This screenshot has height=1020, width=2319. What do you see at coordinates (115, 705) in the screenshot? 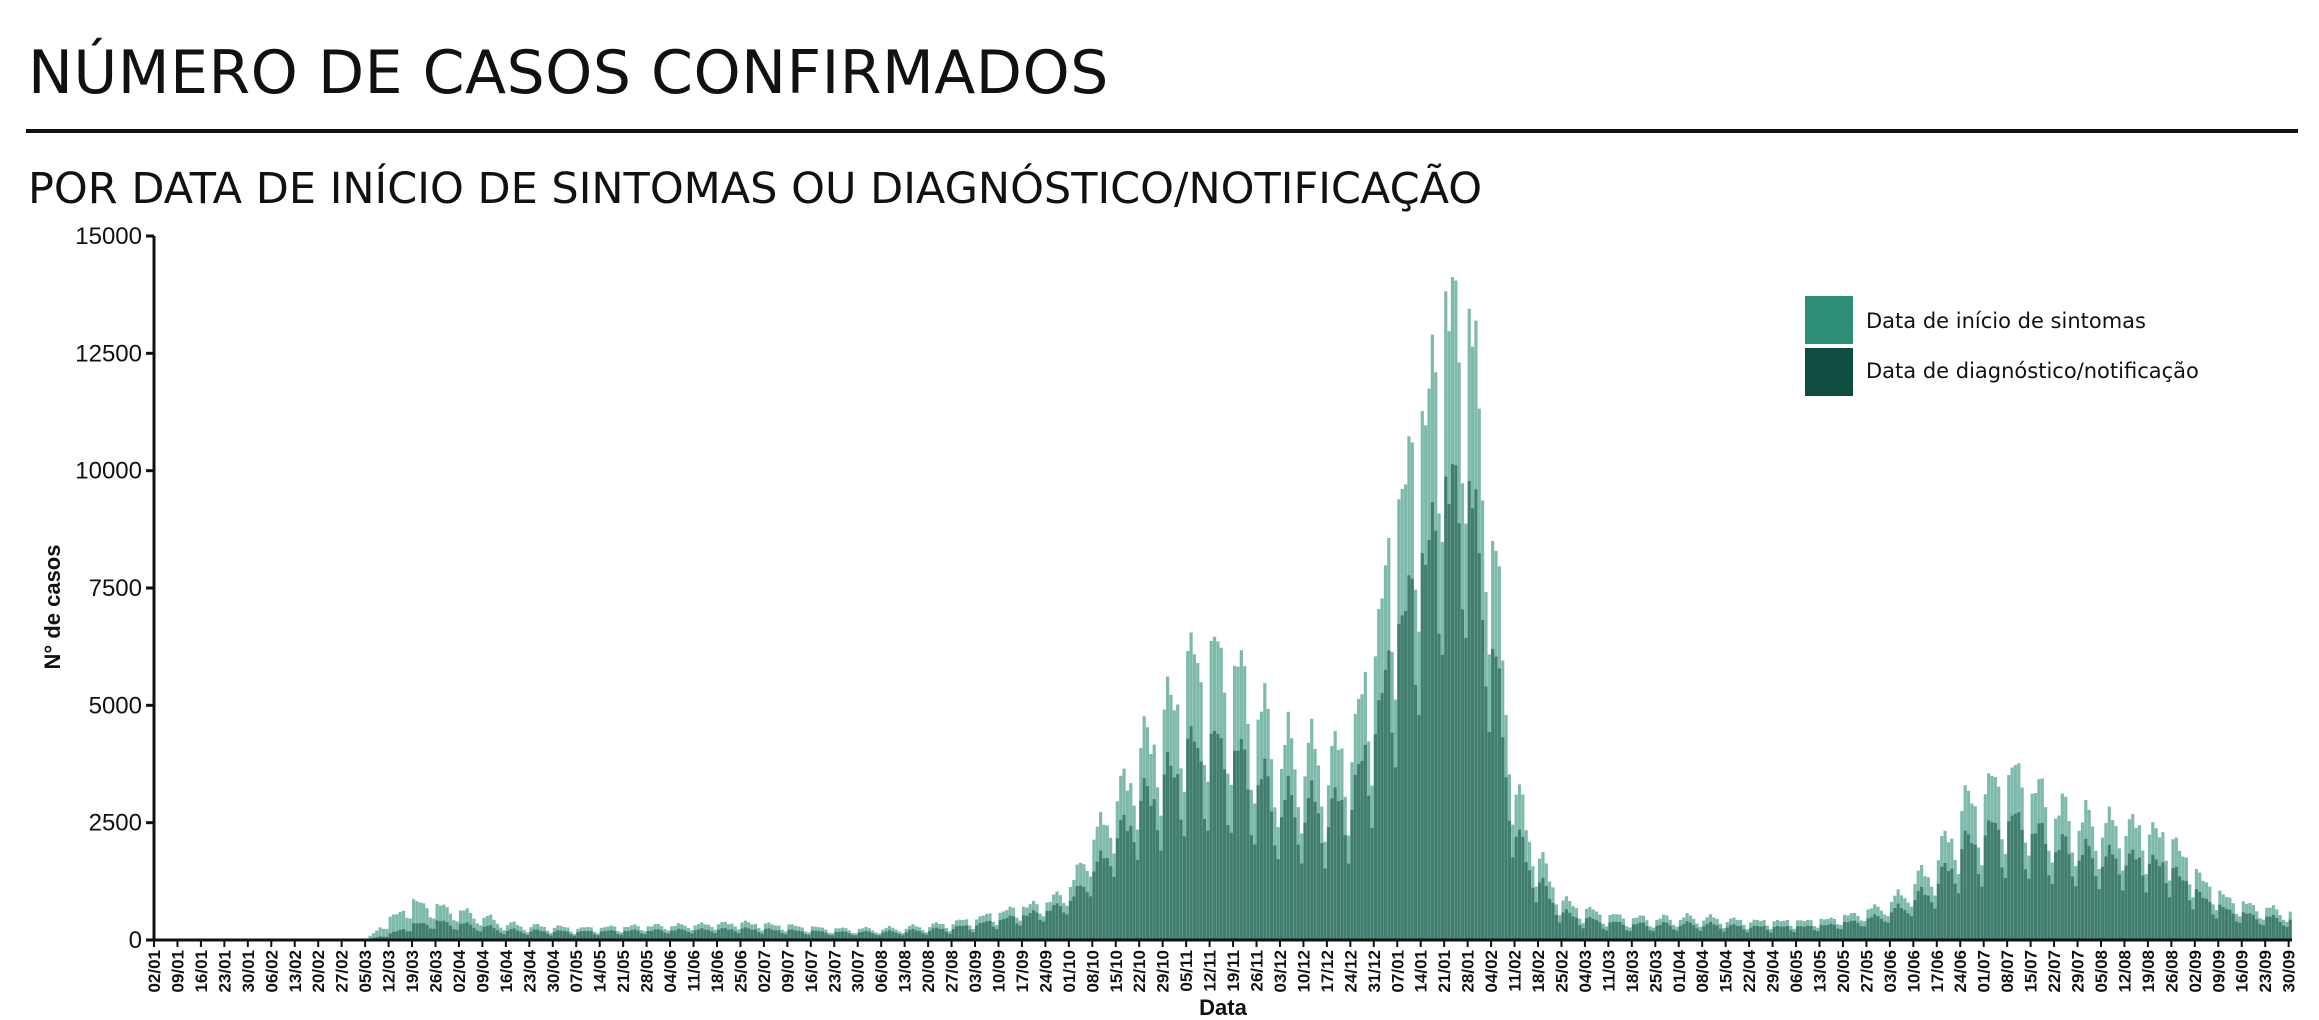
I see `y-tick-label: 5000` at bounding box center [115, 705].